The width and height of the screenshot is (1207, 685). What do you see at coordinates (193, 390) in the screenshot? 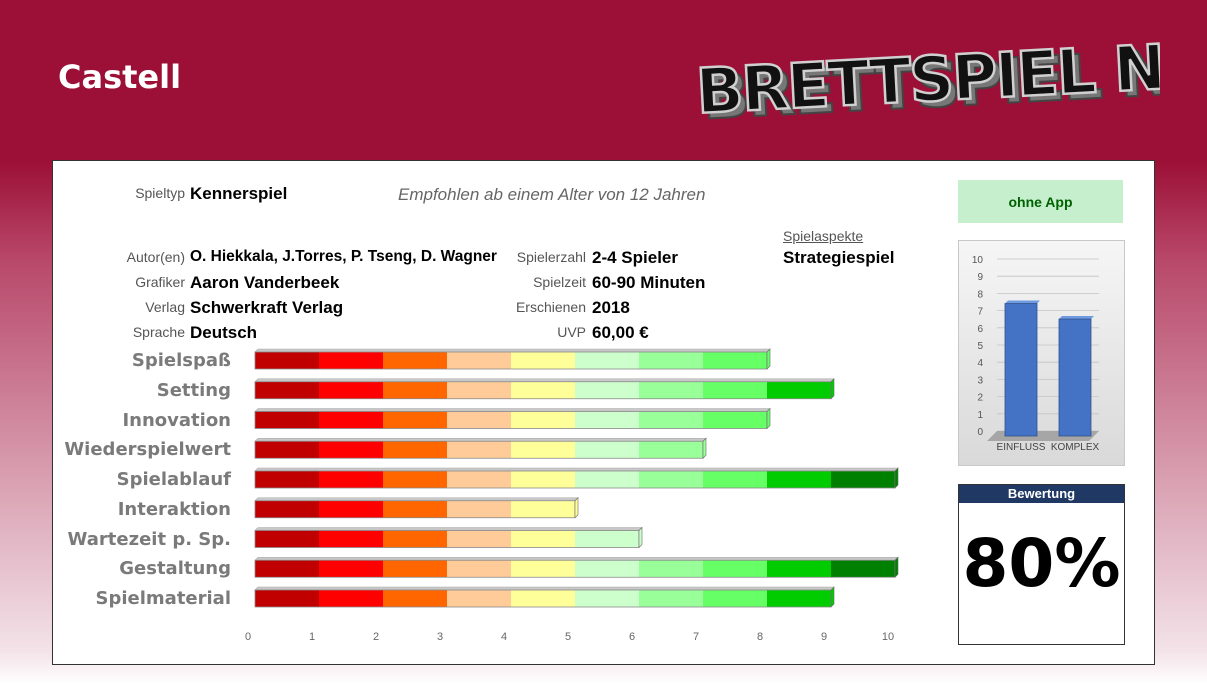
I see `category-label-setting: Setting` at bounding box center [193, 390].